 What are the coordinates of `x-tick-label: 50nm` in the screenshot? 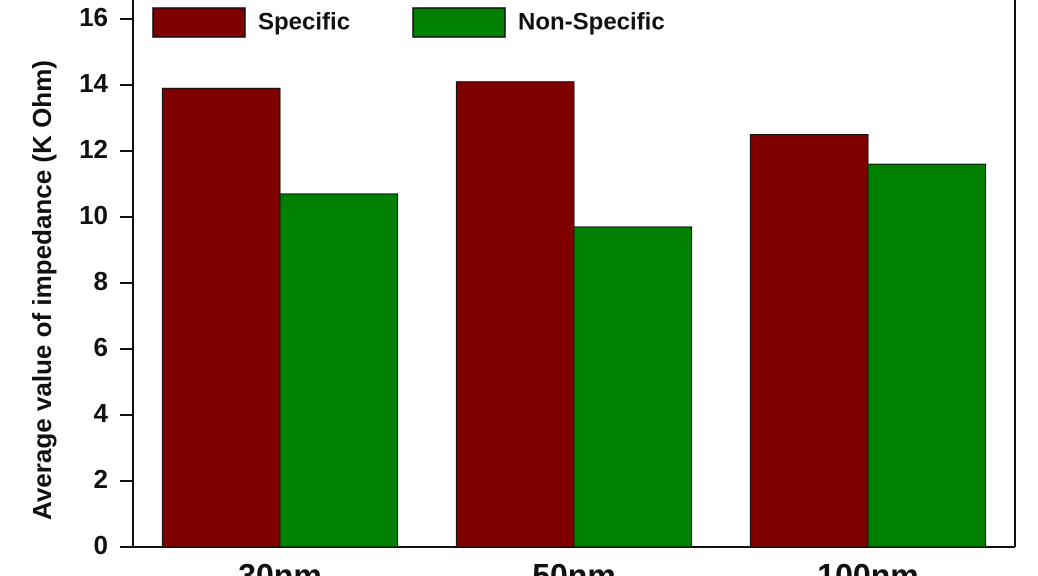 It's located at (574, 566).